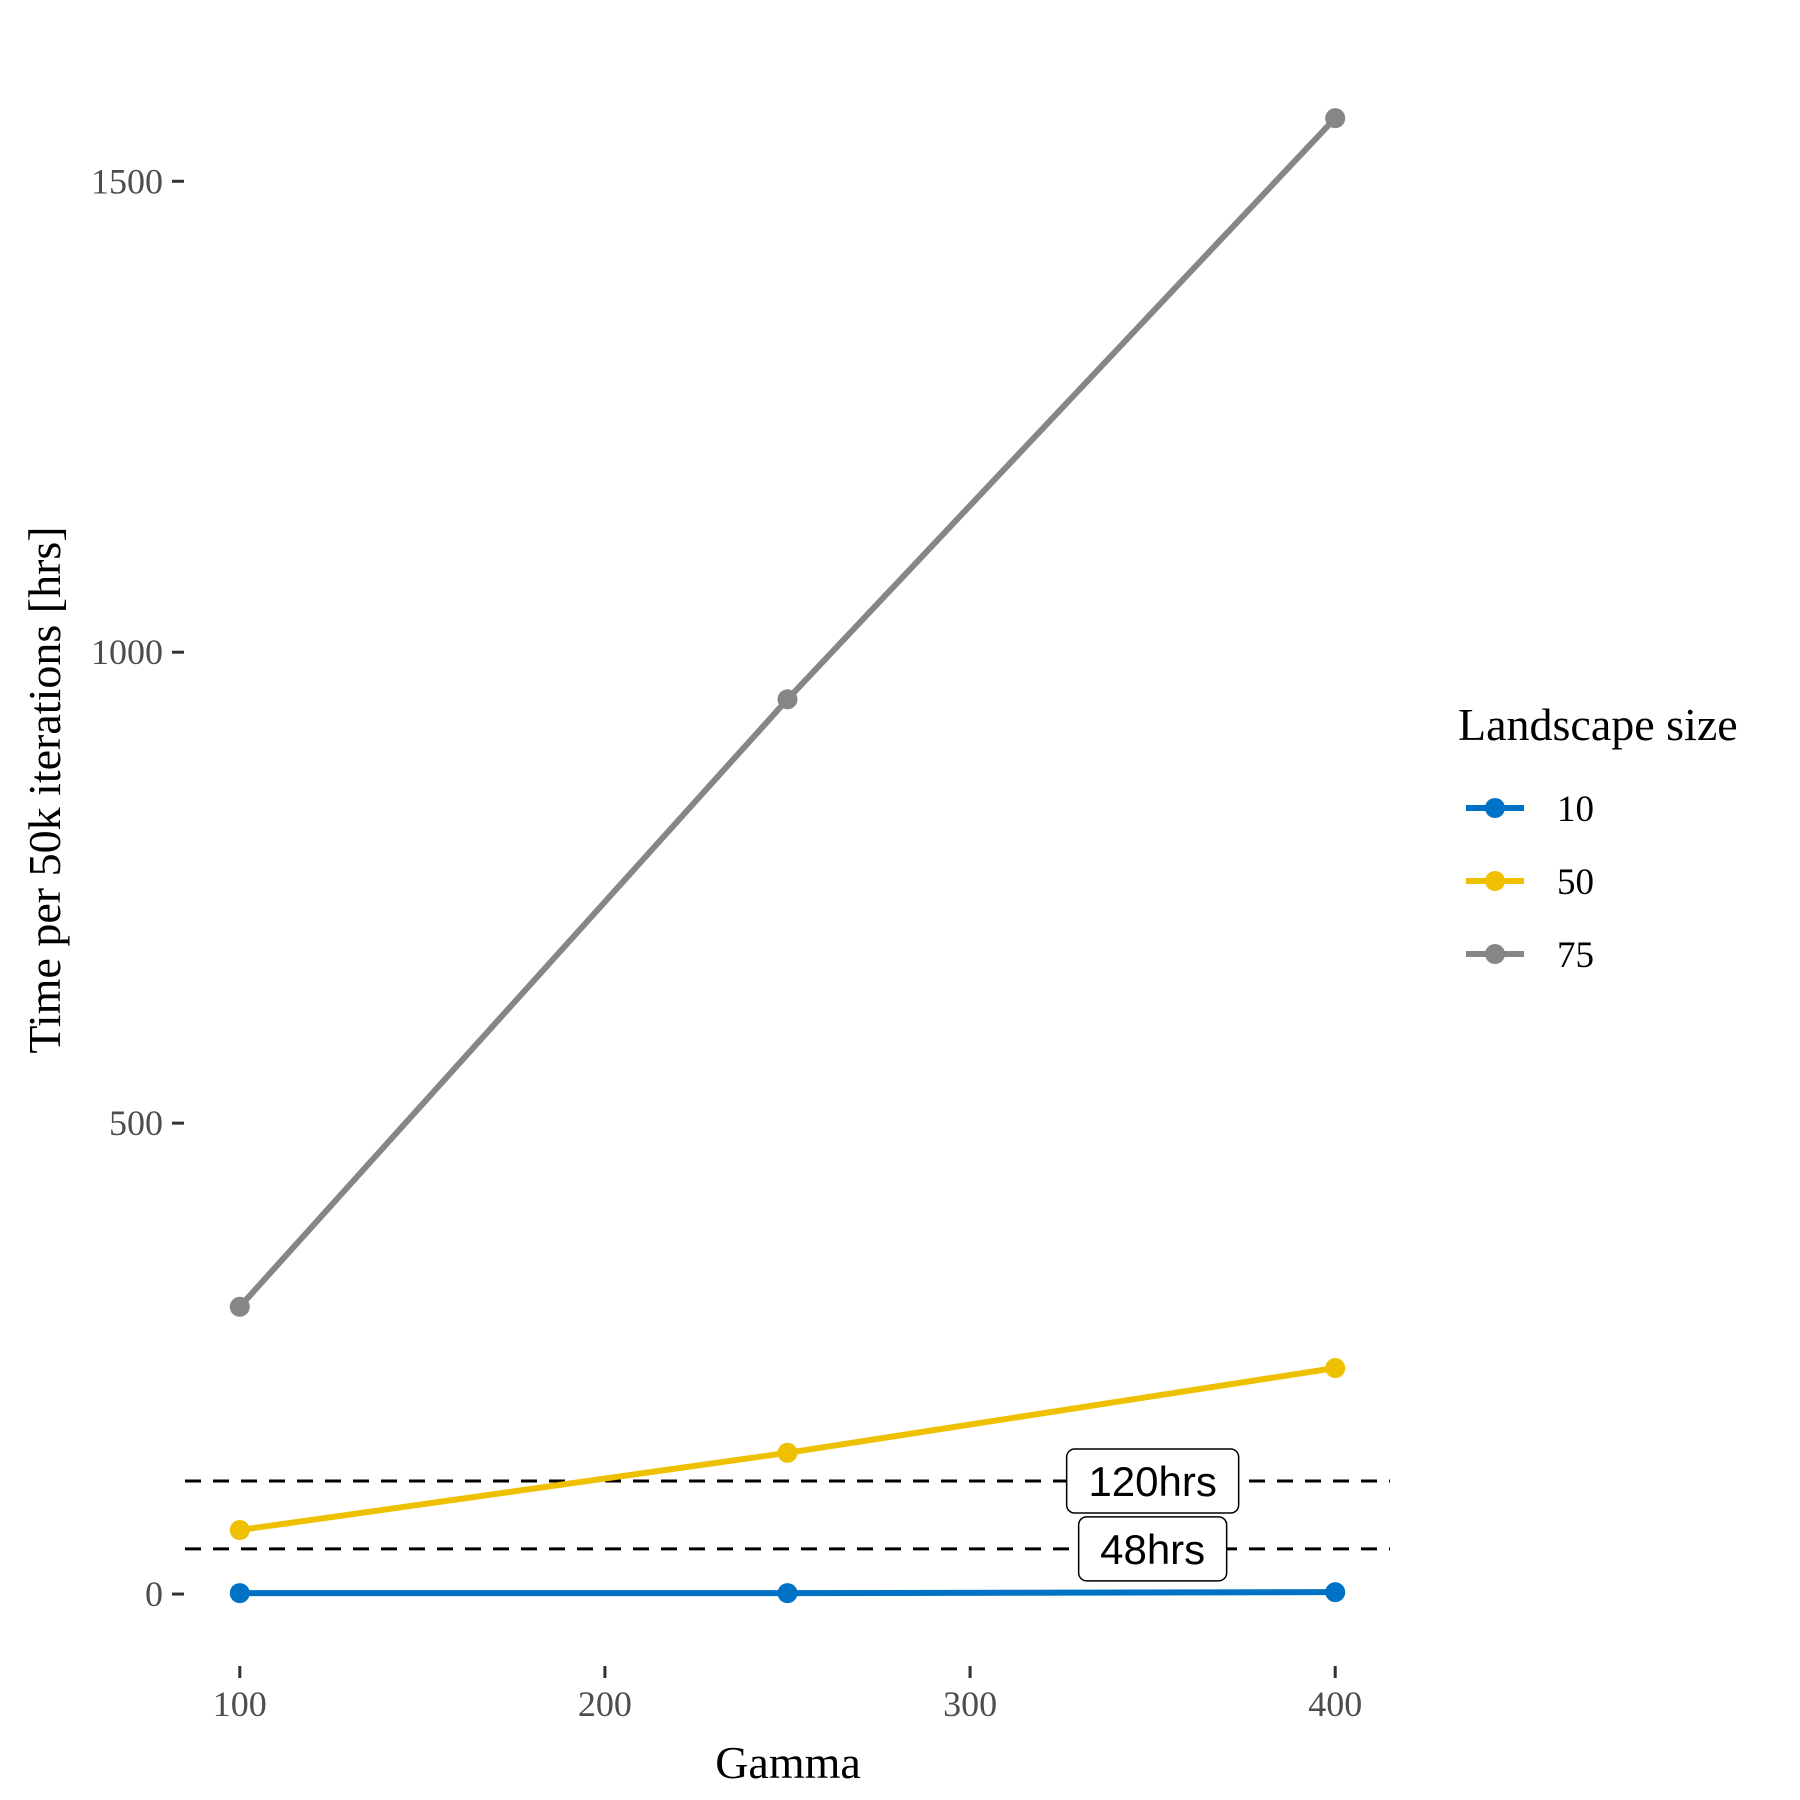 The width and height of the screenshot is (1800, 1800). What do you see at coordinates (1152, 1515) in the screenshot?
I see `reference-labels: 120hrs 48hrs` at bounding box center [1152, 1515].